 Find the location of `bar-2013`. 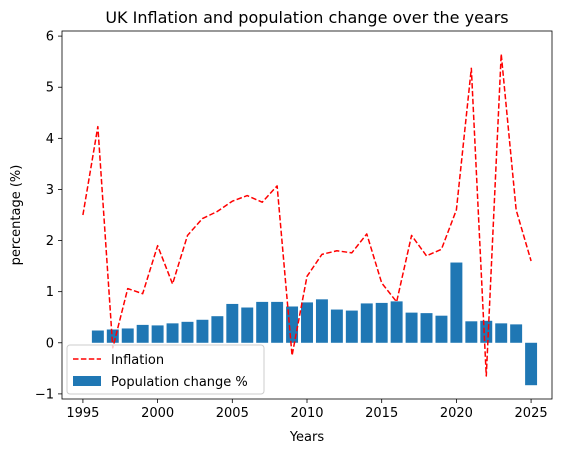

bar-2013 is located at coordinates (352, 327).